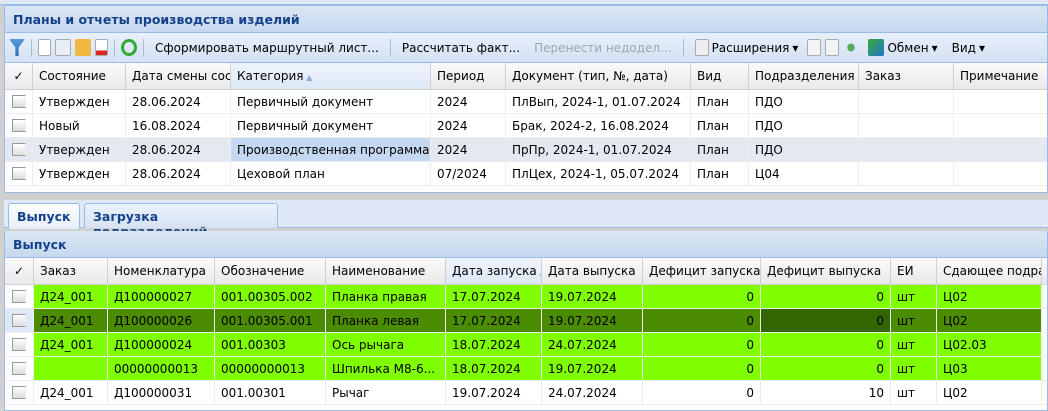 This screenshot has width=1048, height=411. What do you see at coordinates (386, 271) in the screenshot?
I see `column-header: Наименование` at bounding box center [386, 271].